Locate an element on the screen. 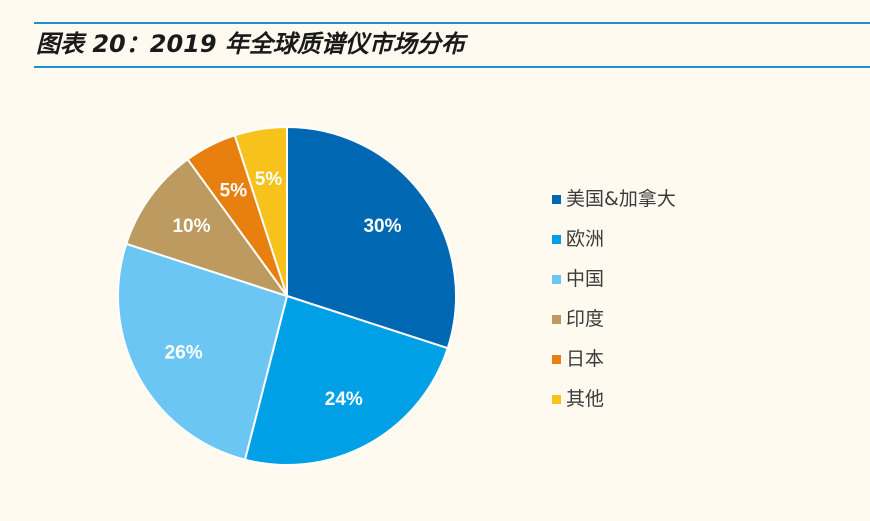 The height and width of the screenshot is (521, 870). slice-data-label-6: 5% is located at coordinates (269, 179).